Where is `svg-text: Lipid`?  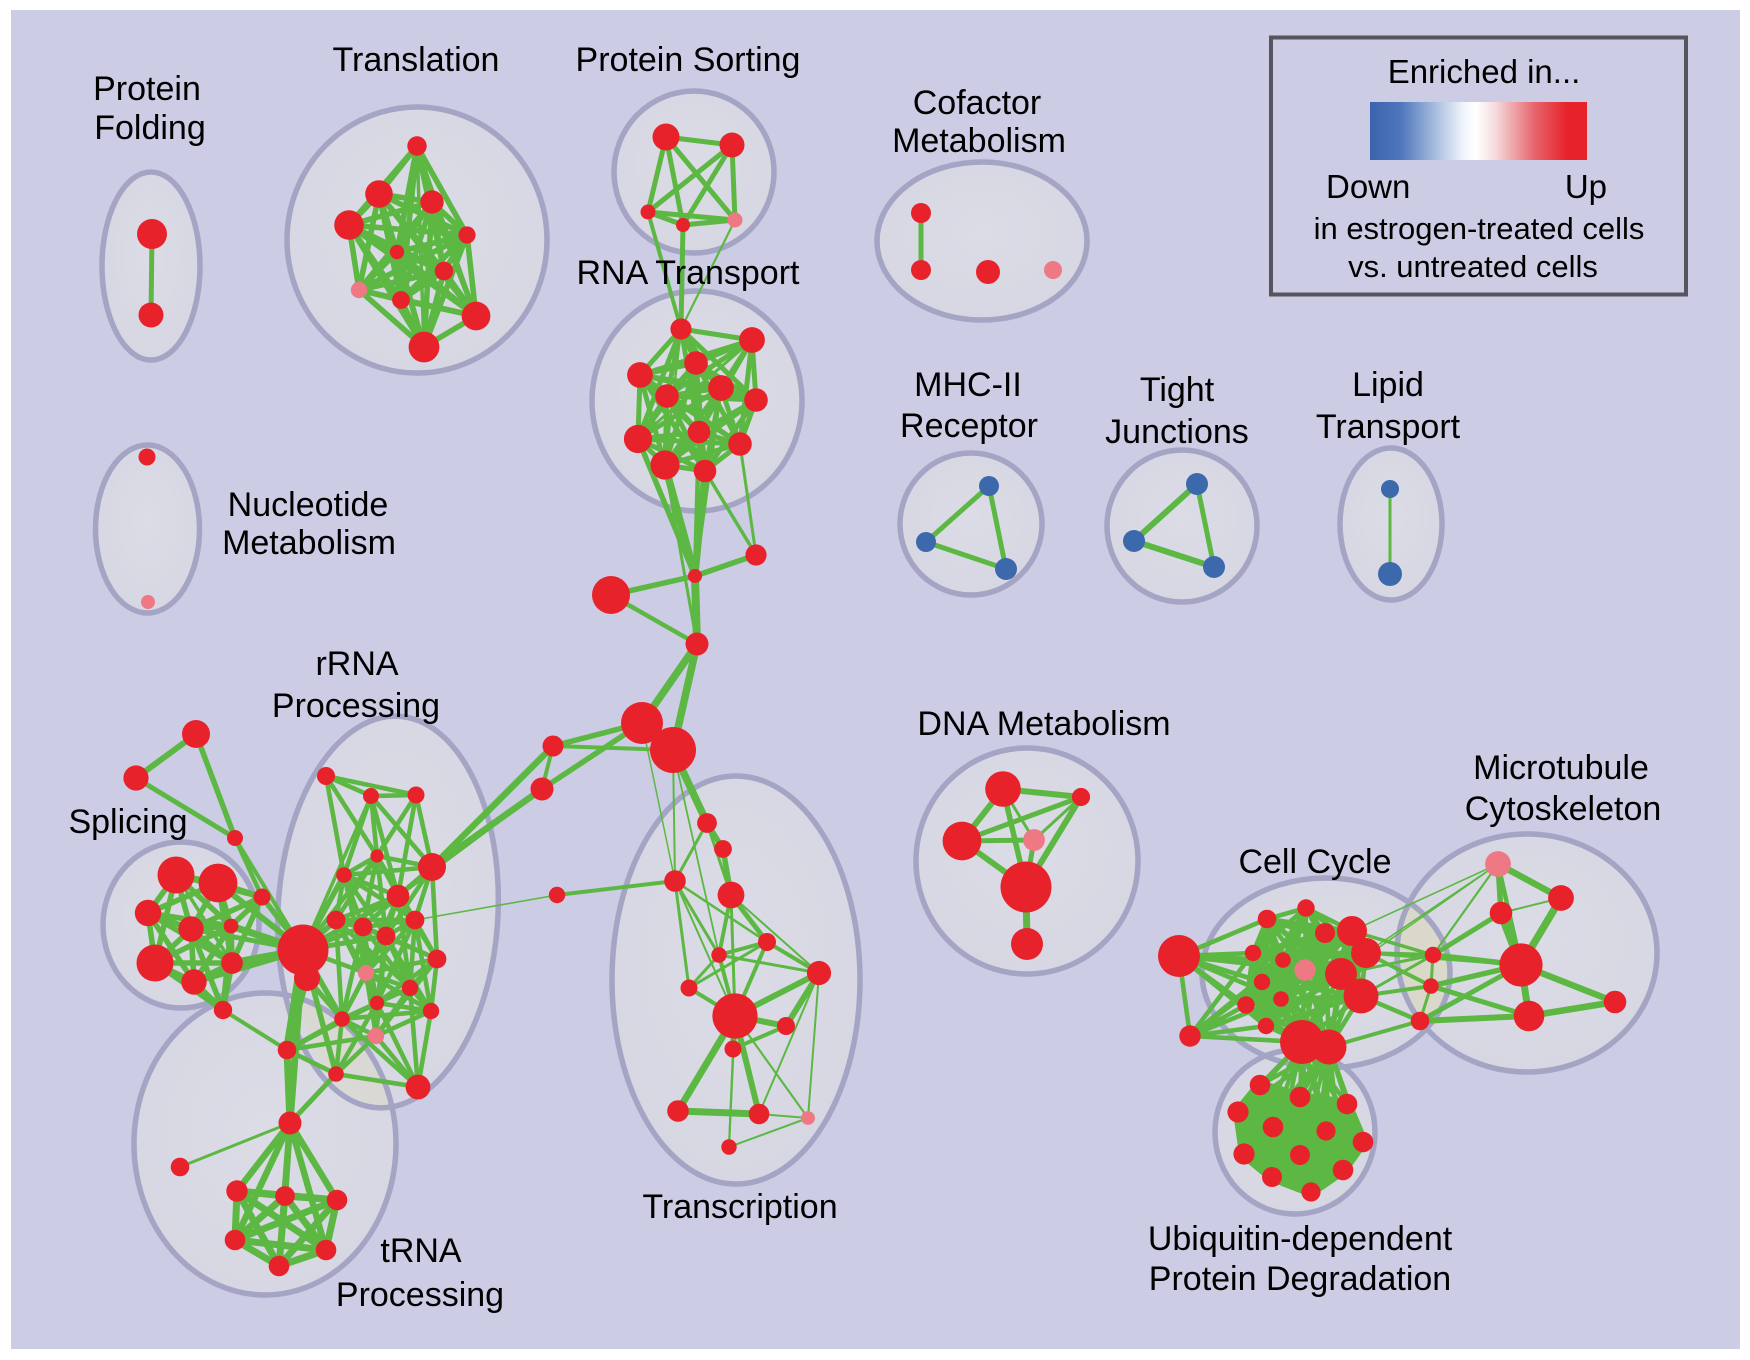
svg-text: Lipid is located at coordinates (1388, 385).